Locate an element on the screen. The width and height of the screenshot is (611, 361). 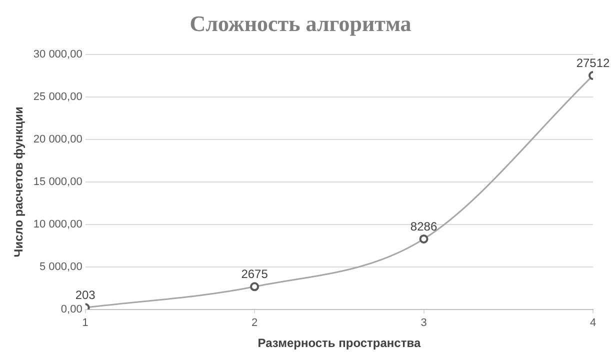
y-tick-label: 20 000,00 is located at coordinates (57, 139).